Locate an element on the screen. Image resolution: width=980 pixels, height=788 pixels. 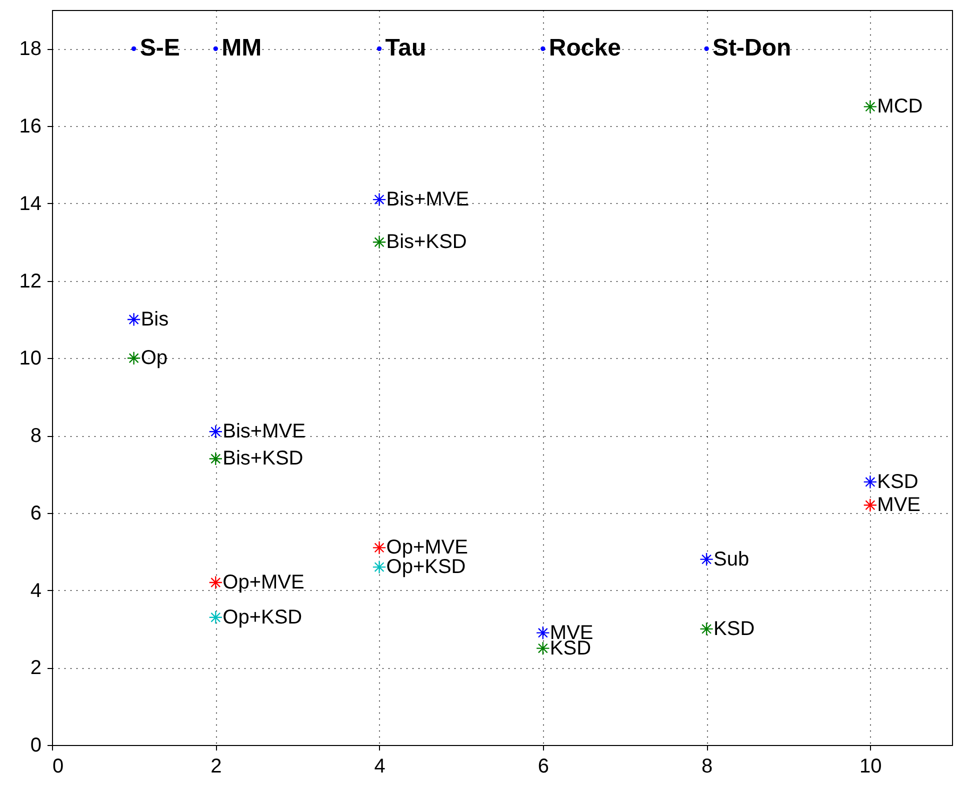
annotation: St-Don is located at coordinates (752, 48).